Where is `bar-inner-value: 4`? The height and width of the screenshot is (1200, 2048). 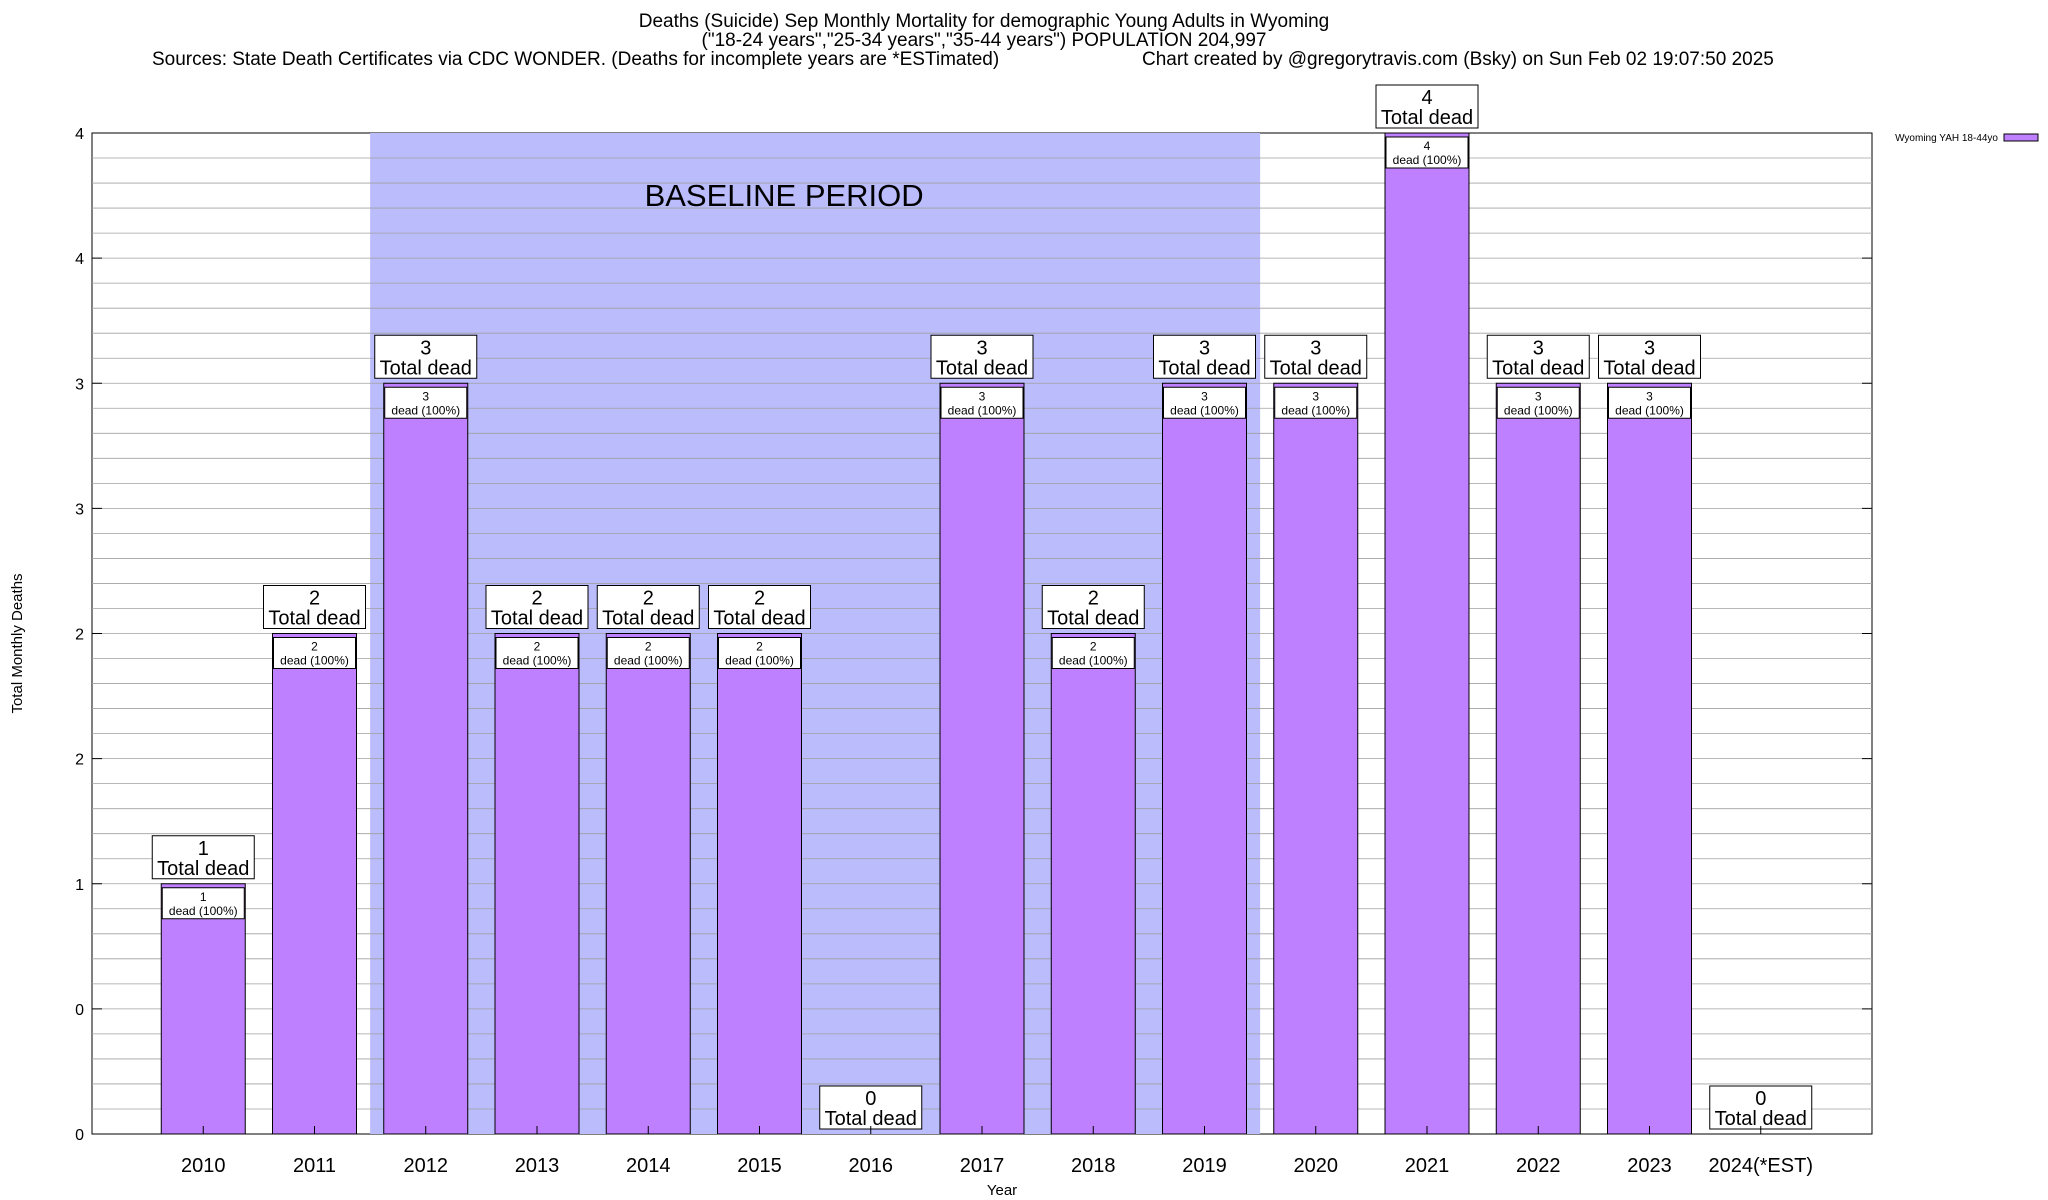
bar-inner-value: 4 is located at coordinates (1427, 146).